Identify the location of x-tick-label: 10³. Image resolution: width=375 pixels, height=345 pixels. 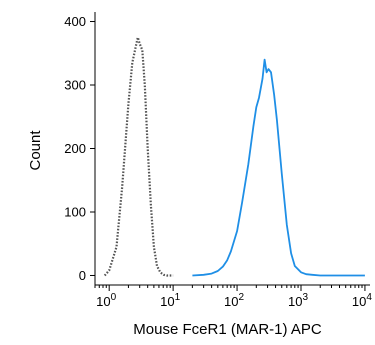
(298, 300).